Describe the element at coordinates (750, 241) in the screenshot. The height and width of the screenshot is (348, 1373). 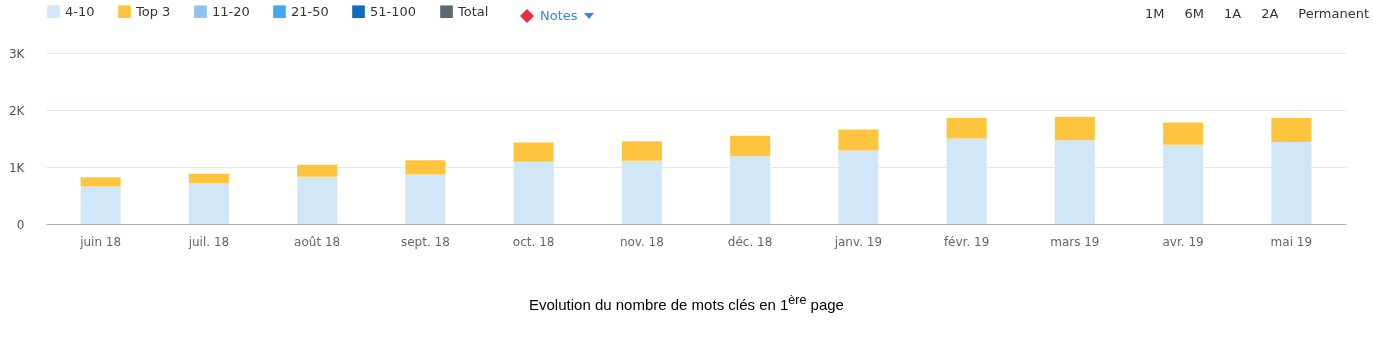
I see `x-tick-label: déc. 18` at that location.